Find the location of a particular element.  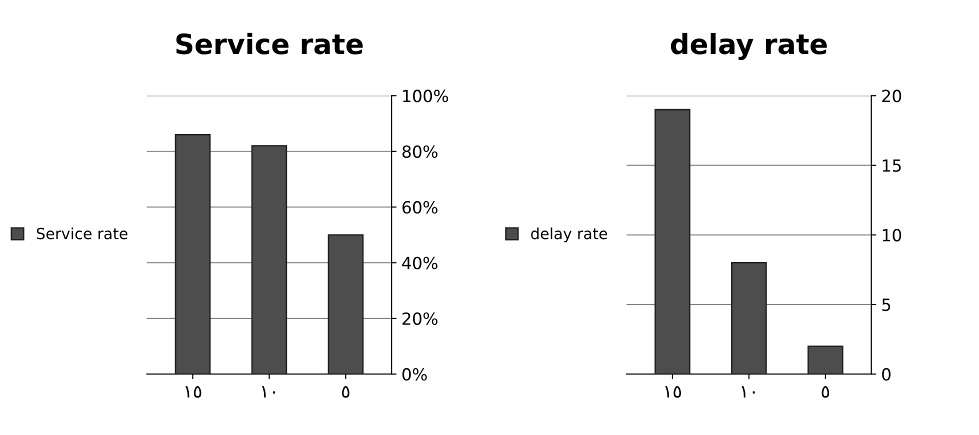

y-tick-label: 0% is located at coordinates (414, 374).